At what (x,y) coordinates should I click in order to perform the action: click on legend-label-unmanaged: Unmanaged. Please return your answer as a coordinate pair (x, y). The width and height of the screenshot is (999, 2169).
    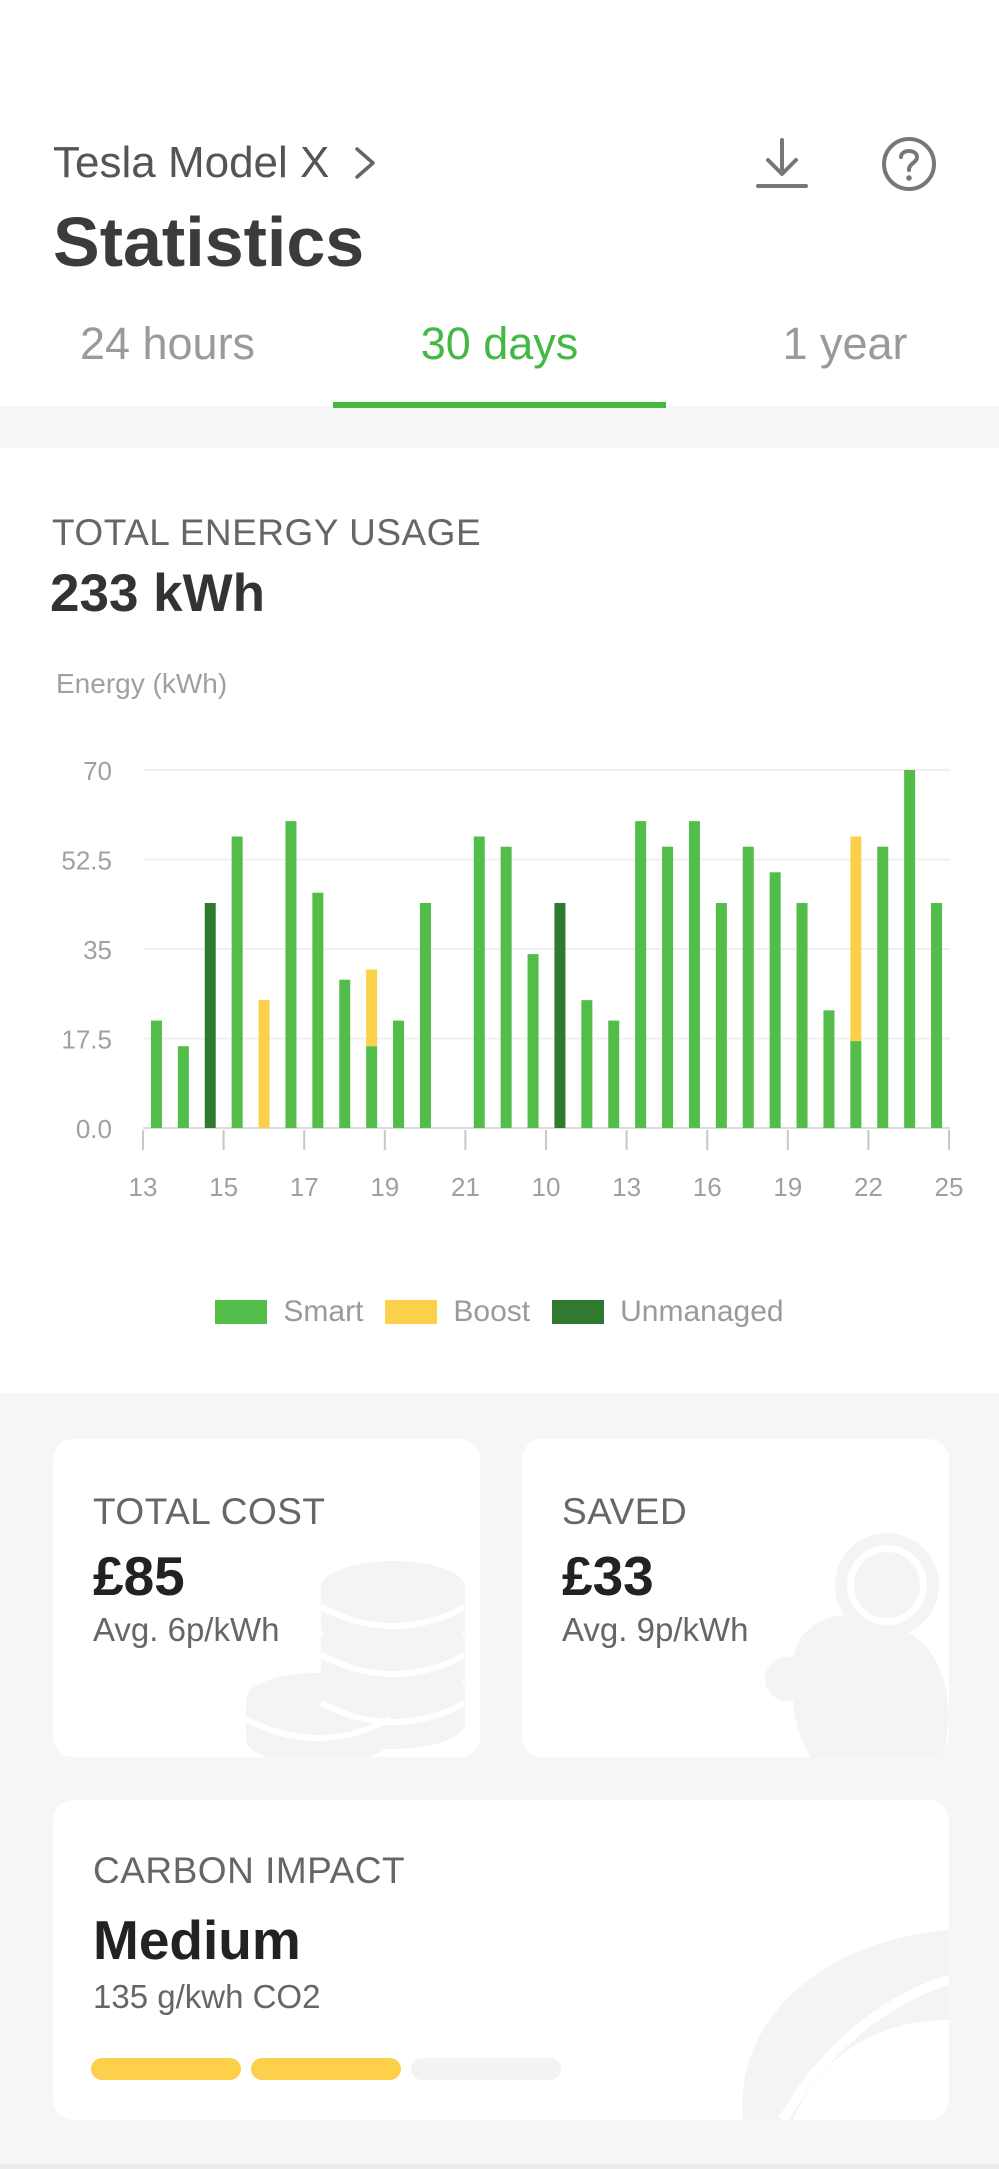
    Looking at the image, I should click on (702, 1311).